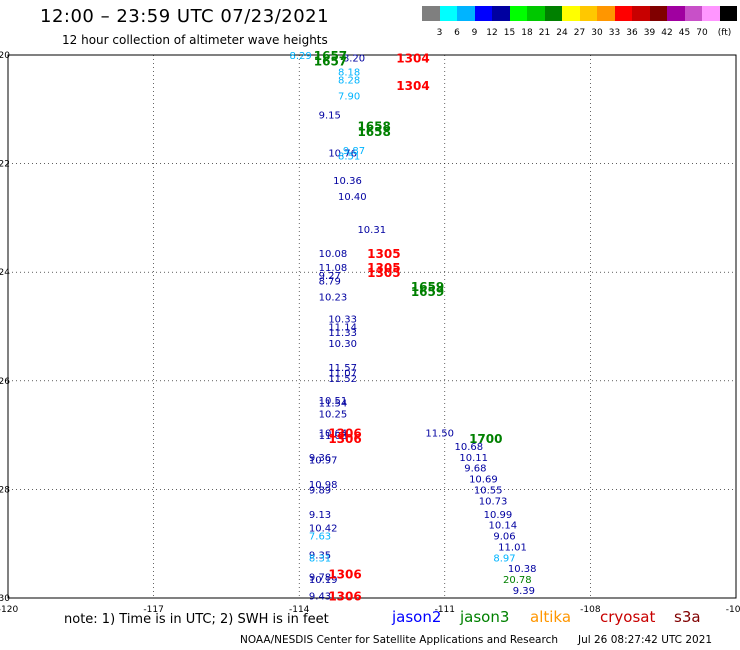 This screenshot has height=650, width=740. Describe the element at coordinates (512, 547) in the screenshot. I see `data-point-label: 11.01` at that location.